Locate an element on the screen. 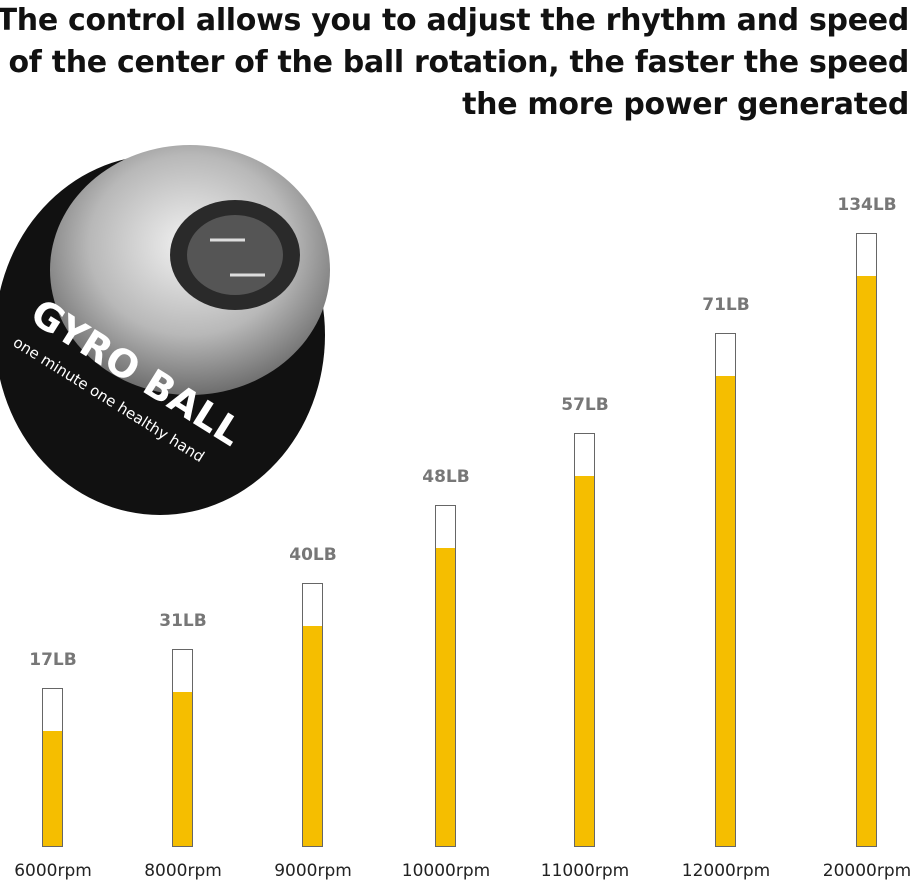 This screenshot has height=887, width=921. category-label: 6000rpm is located at coordinates (53, 871).